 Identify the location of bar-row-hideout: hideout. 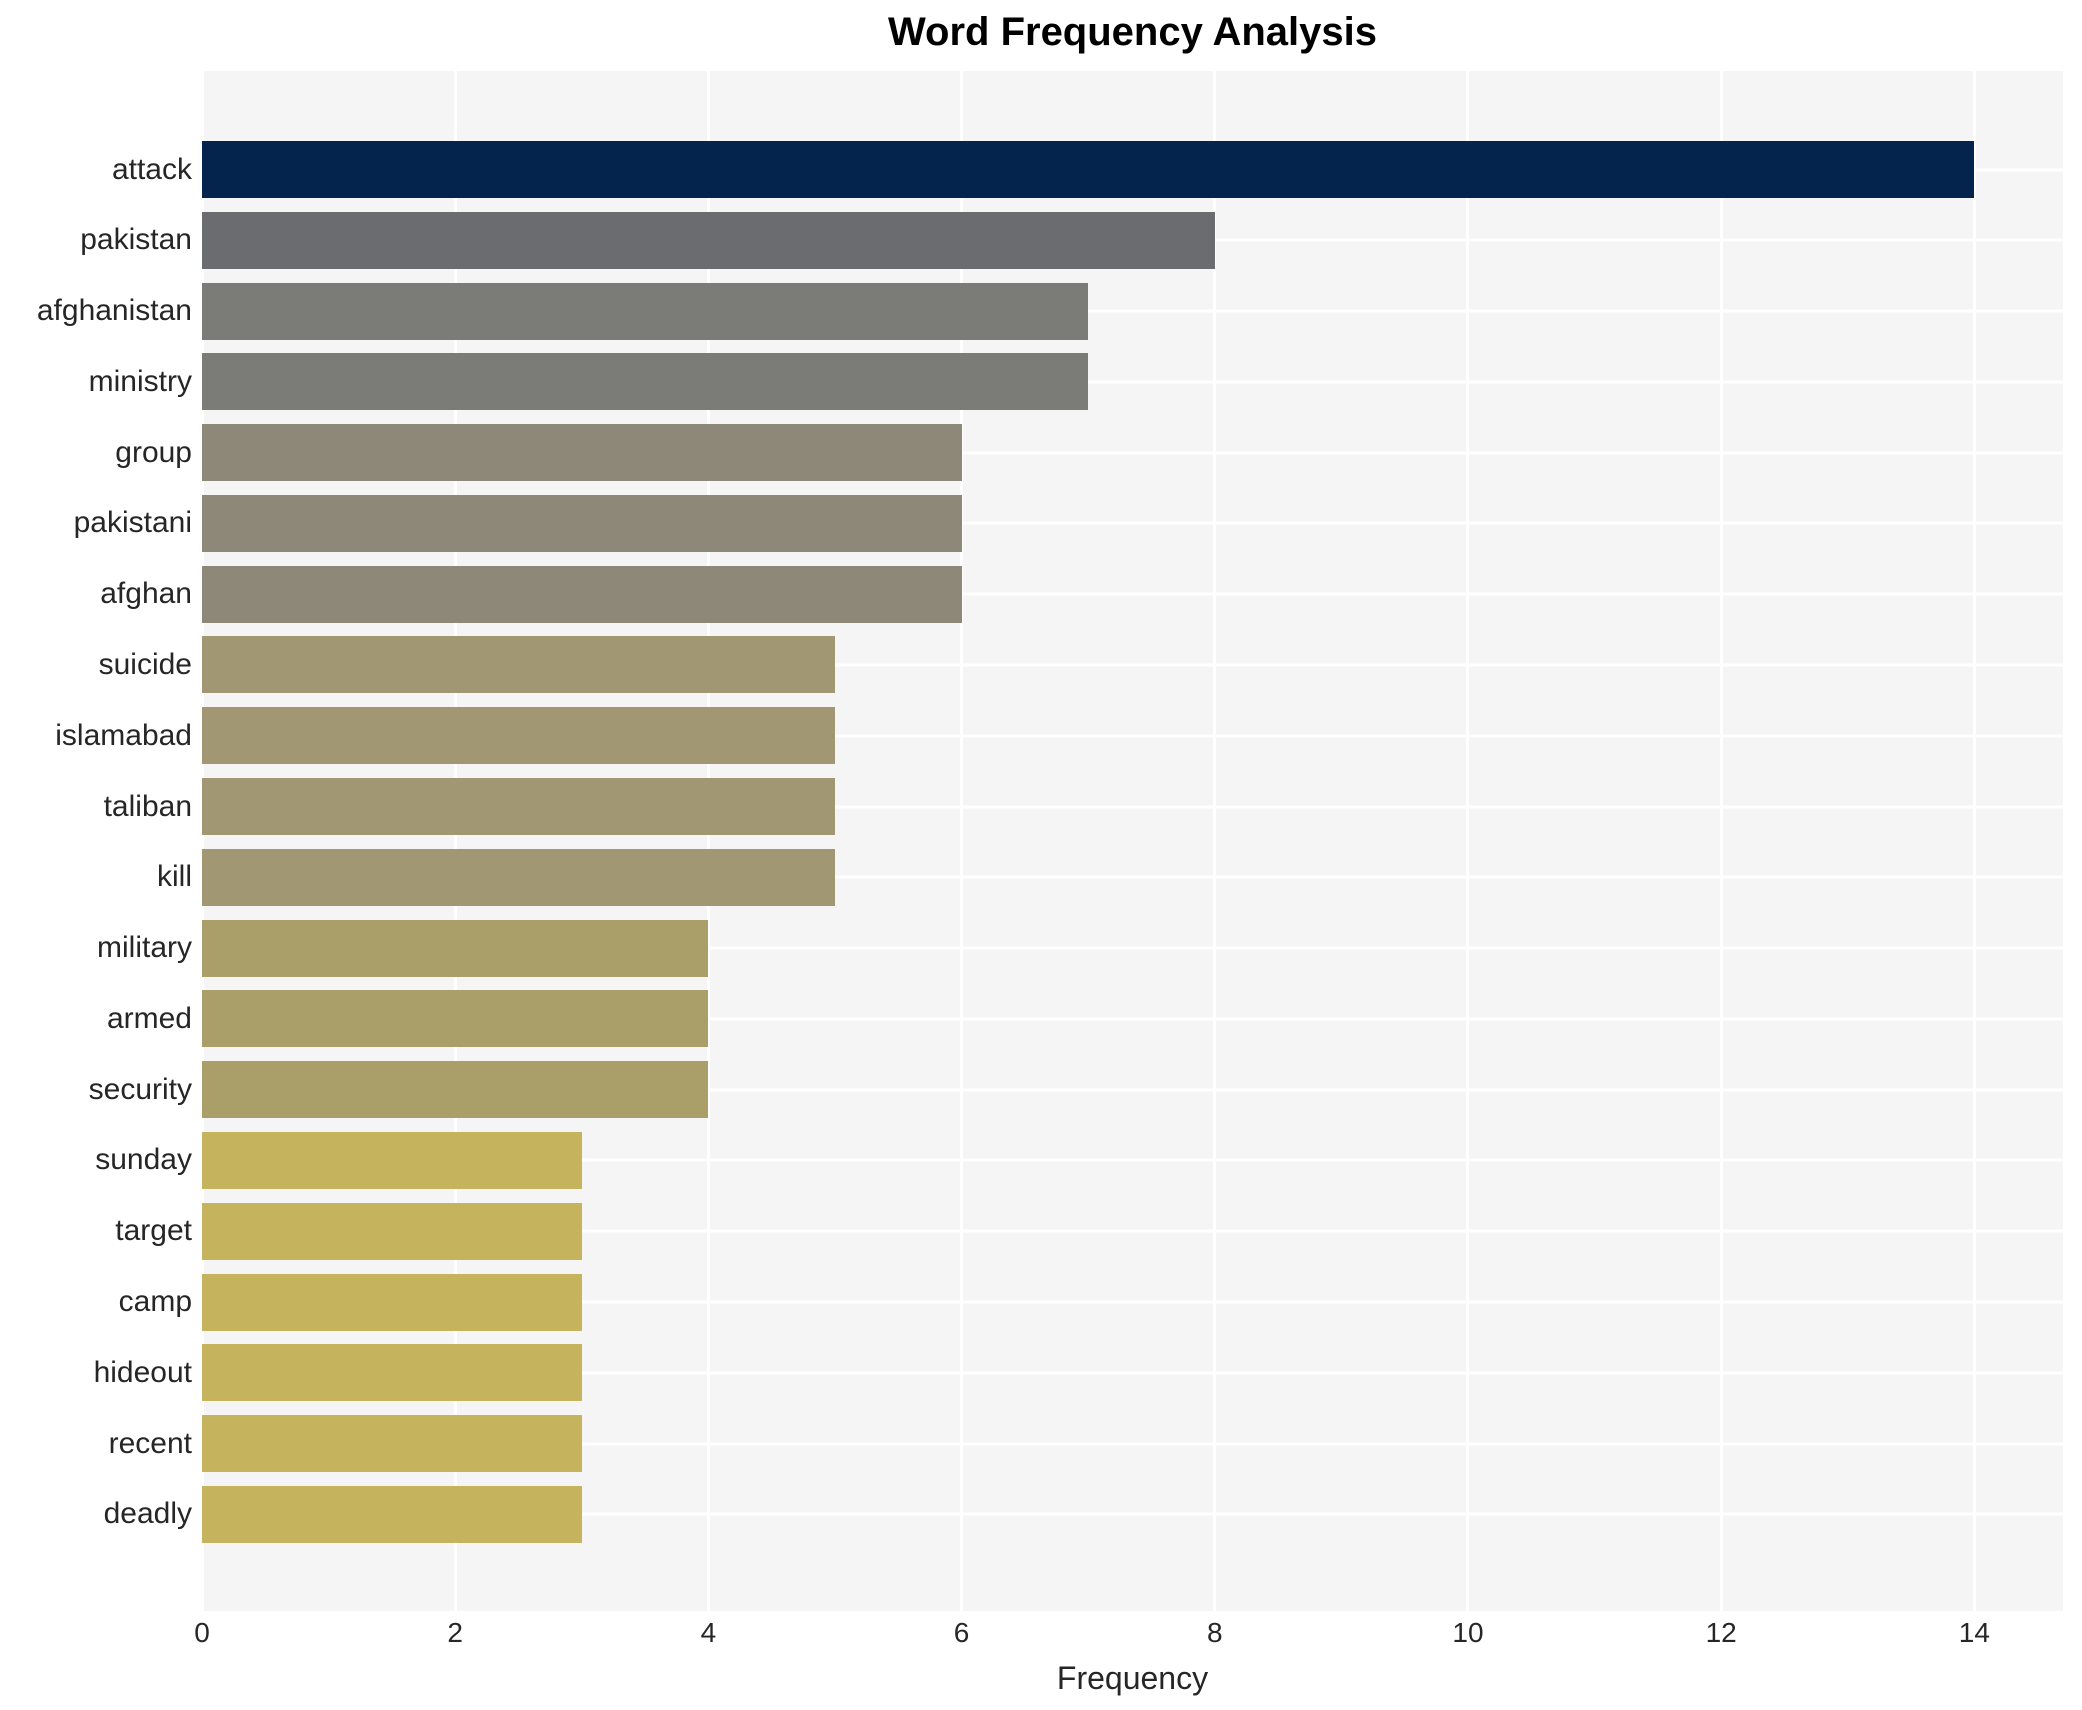
(1078, 1373).